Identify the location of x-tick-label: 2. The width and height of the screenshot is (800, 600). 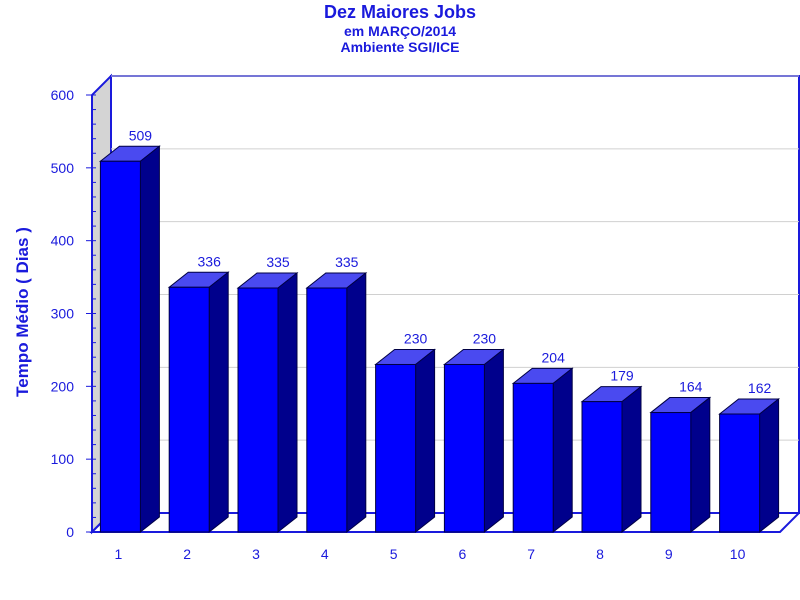
(187, 554).